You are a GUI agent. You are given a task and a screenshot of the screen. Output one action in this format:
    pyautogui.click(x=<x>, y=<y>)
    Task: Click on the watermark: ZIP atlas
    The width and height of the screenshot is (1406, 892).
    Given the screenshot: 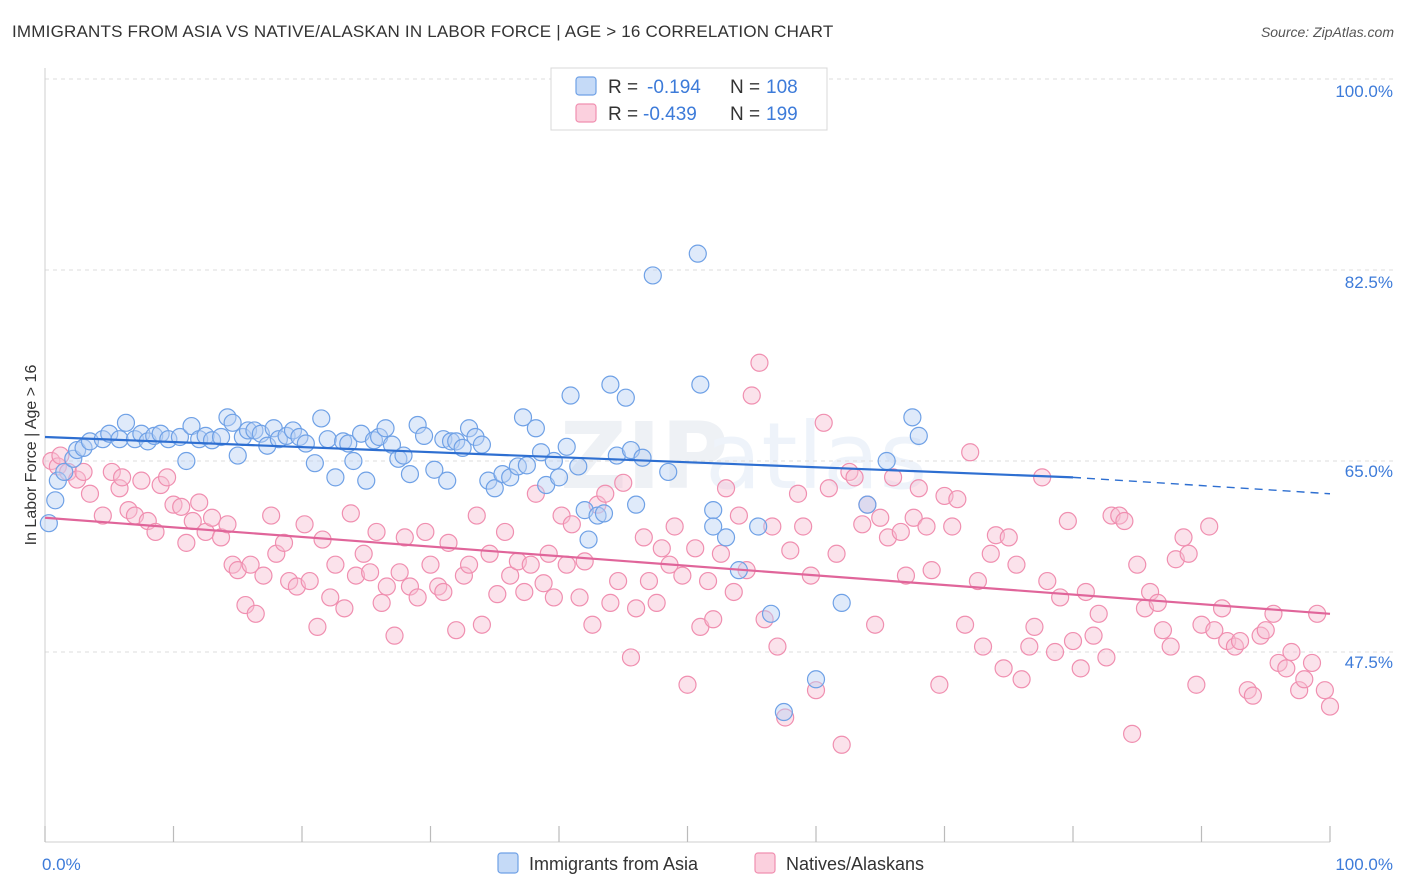 What is the action you would take?
    pyautogui.click(x=743, y=456)
    